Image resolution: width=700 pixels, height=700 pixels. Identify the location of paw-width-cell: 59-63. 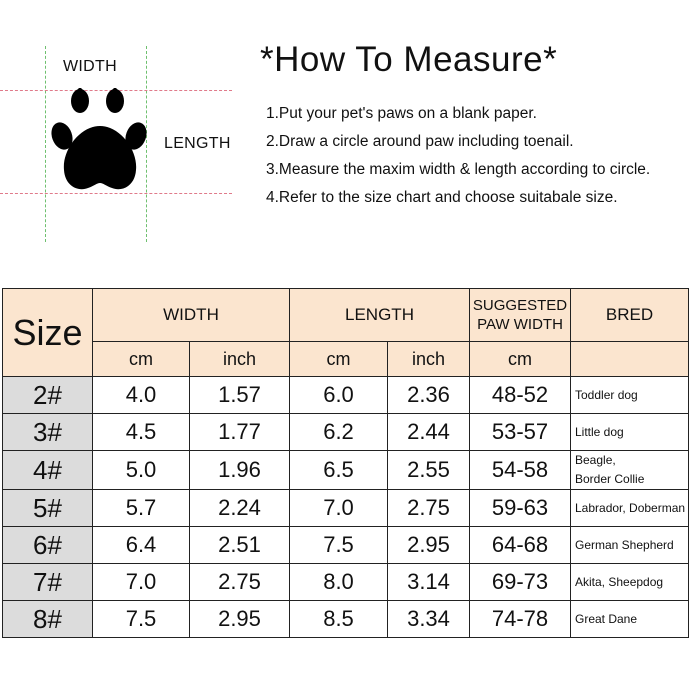
(520, 508).